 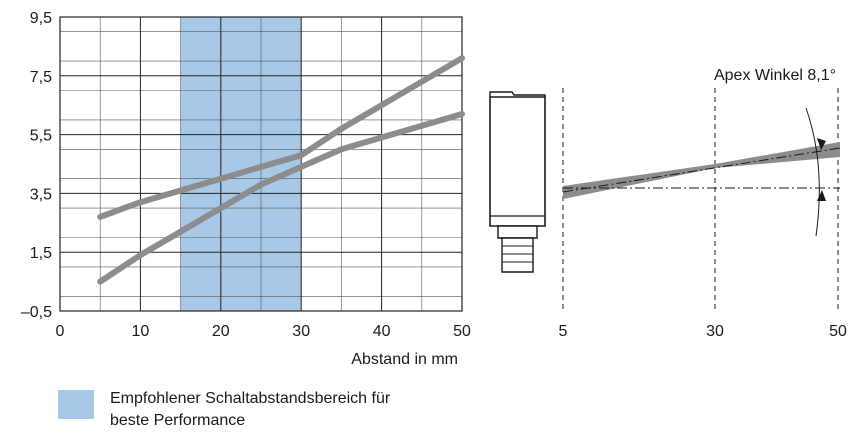 What do you see at coordinates (41, 18) in the screenshot?
I see `y-tick-label: 9,5` at bounding box center [41, 18].